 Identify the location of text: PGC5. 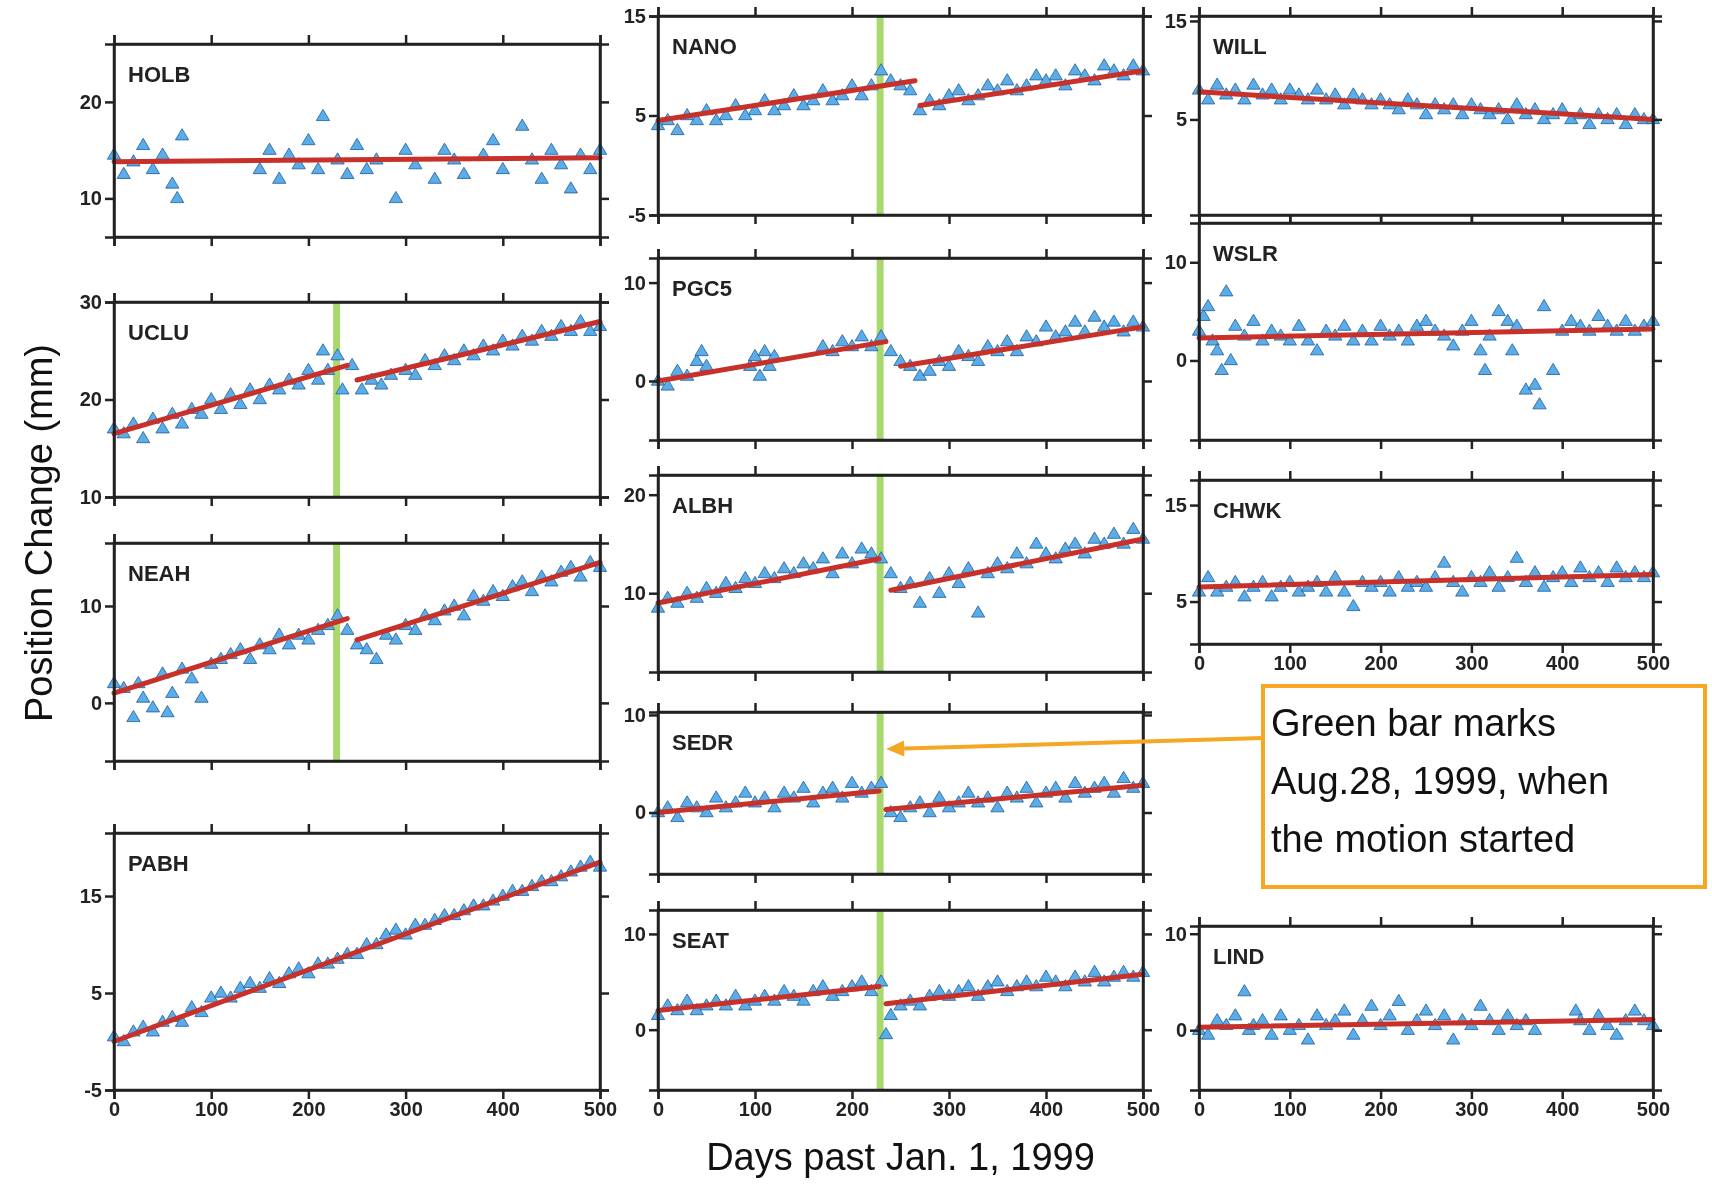
(702, 288).